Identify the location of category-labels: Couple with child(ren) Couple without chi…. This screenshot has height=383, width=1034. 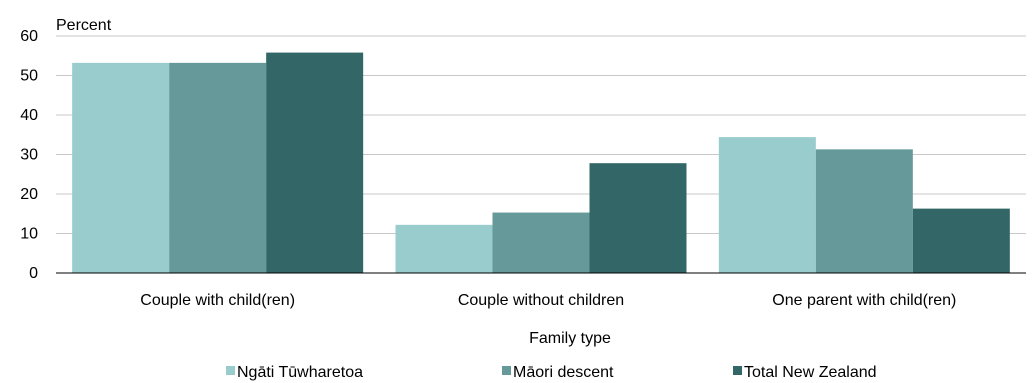
(548, 300).